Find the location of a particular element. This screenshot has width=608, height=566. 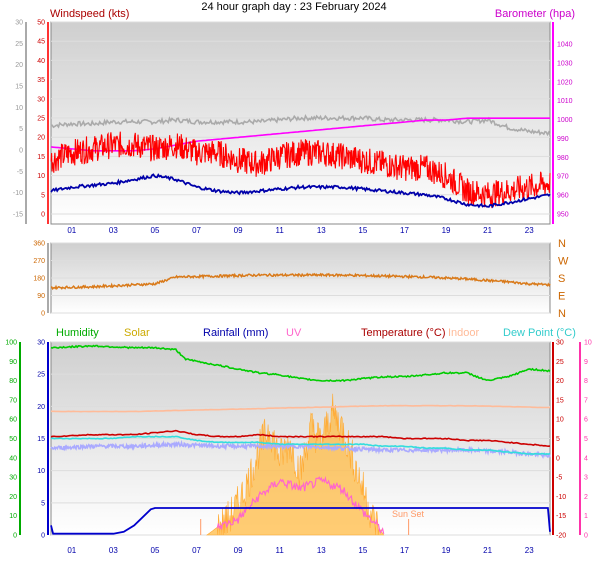

temperature-tick-label: -15 is located at coordinates (561, 516).